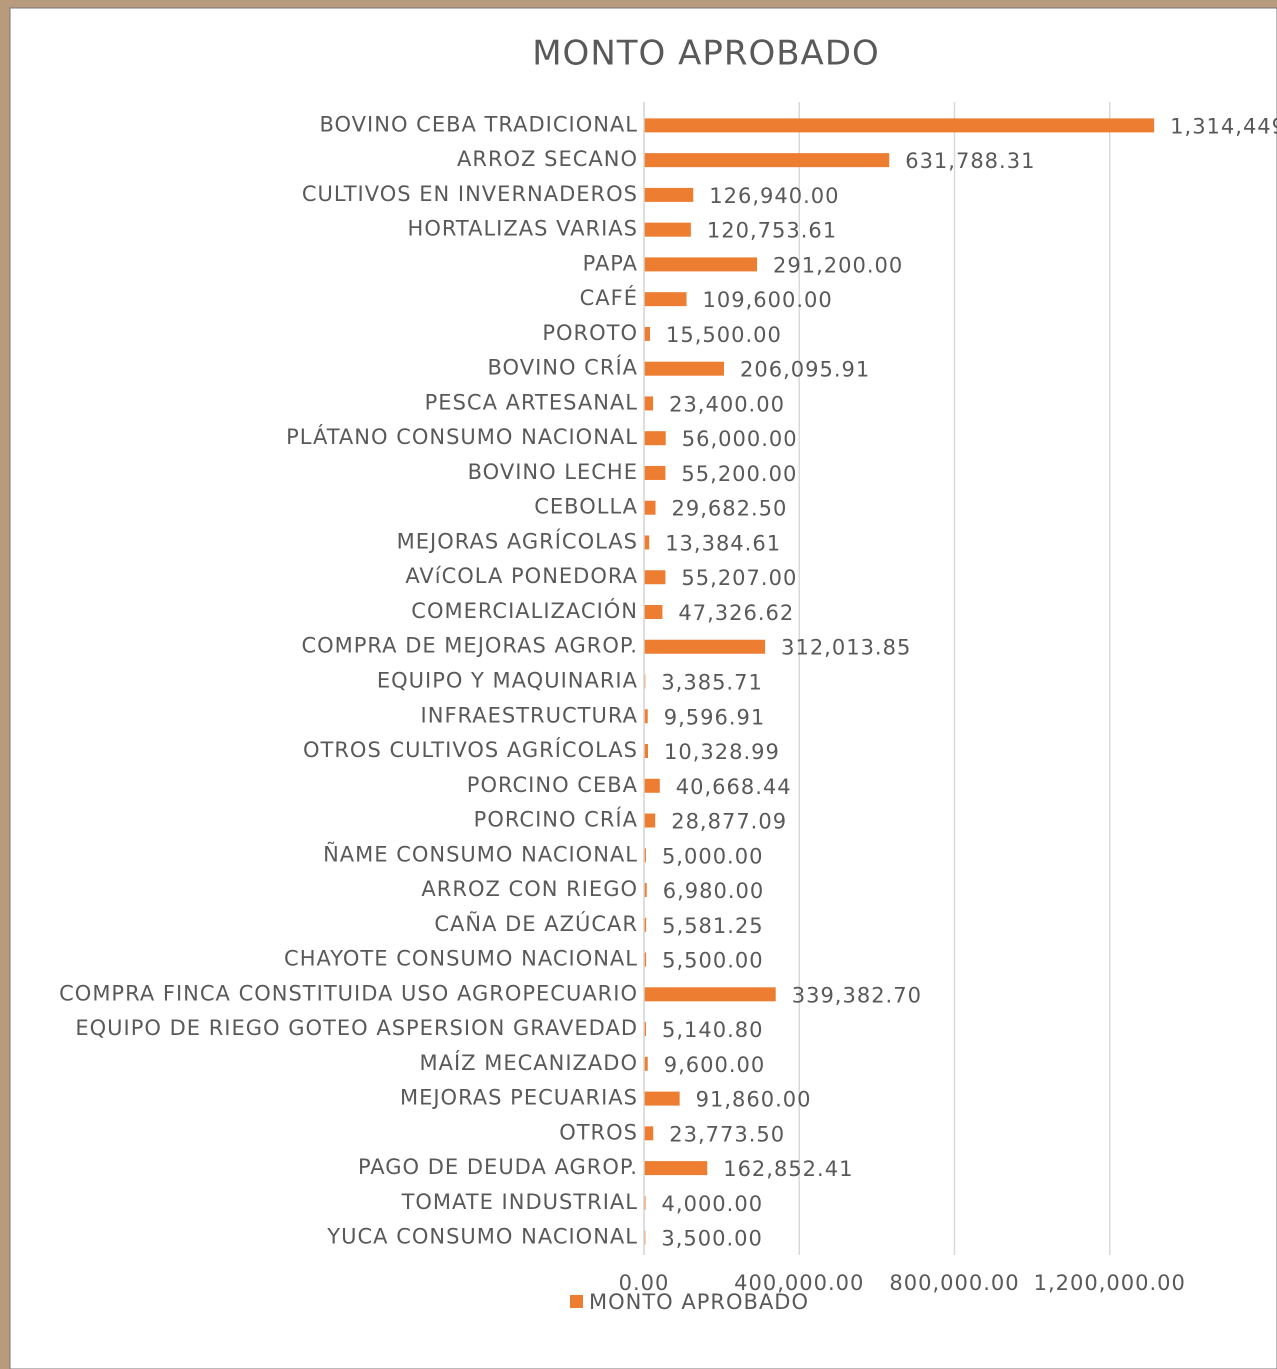 The height and width of the screenshot is (1369, 1277). Describe the element at coordinates (461, 959) in the screenshot. I see `y-tick-label: CHAYOTE CONSUMO NACIONAL` at that location.